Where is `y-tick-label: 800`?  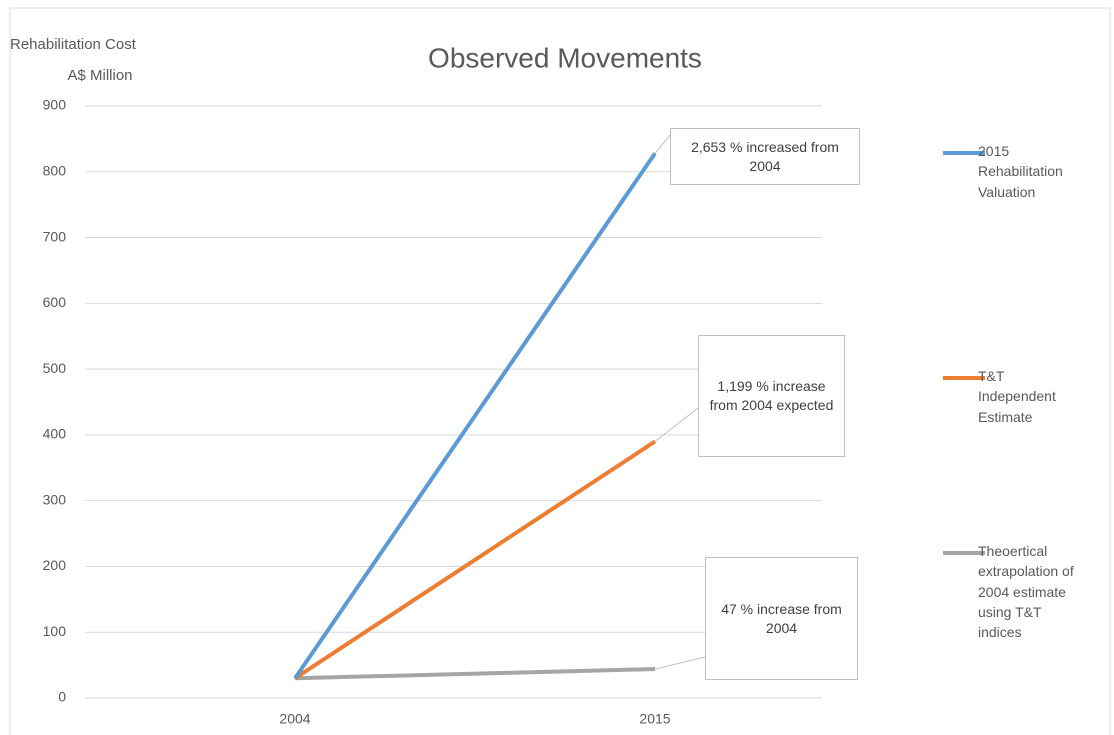 y-tick-label: 800 is located at coordinates (55, 170).